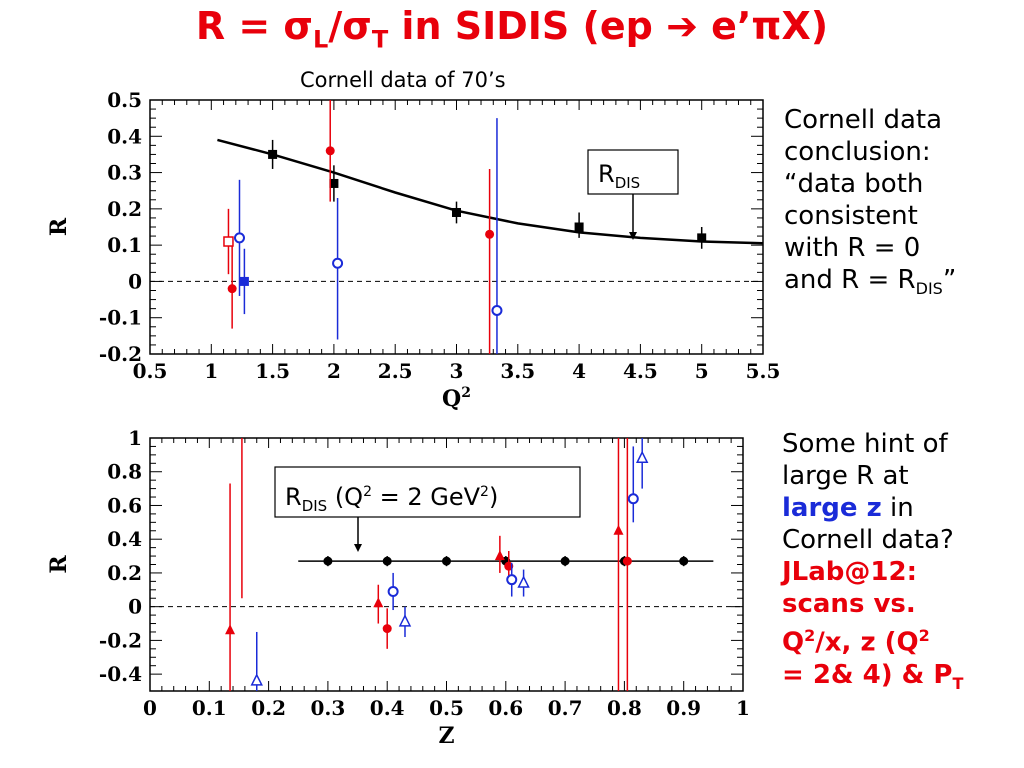  Describe the element at coordinates (403, 80) in the screenshot. I see `slide-subtitle: Cornell data of 70’s` at that location.